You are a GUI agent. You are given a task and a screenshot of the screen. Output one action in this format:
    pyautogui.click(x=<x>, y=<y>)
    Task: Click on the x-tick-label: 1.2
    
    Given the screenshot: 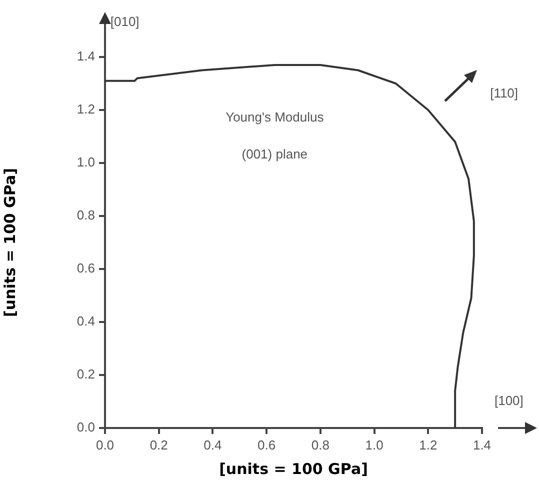 What is the action you would take?
    pyautogui.click(x=428, y=444)
    